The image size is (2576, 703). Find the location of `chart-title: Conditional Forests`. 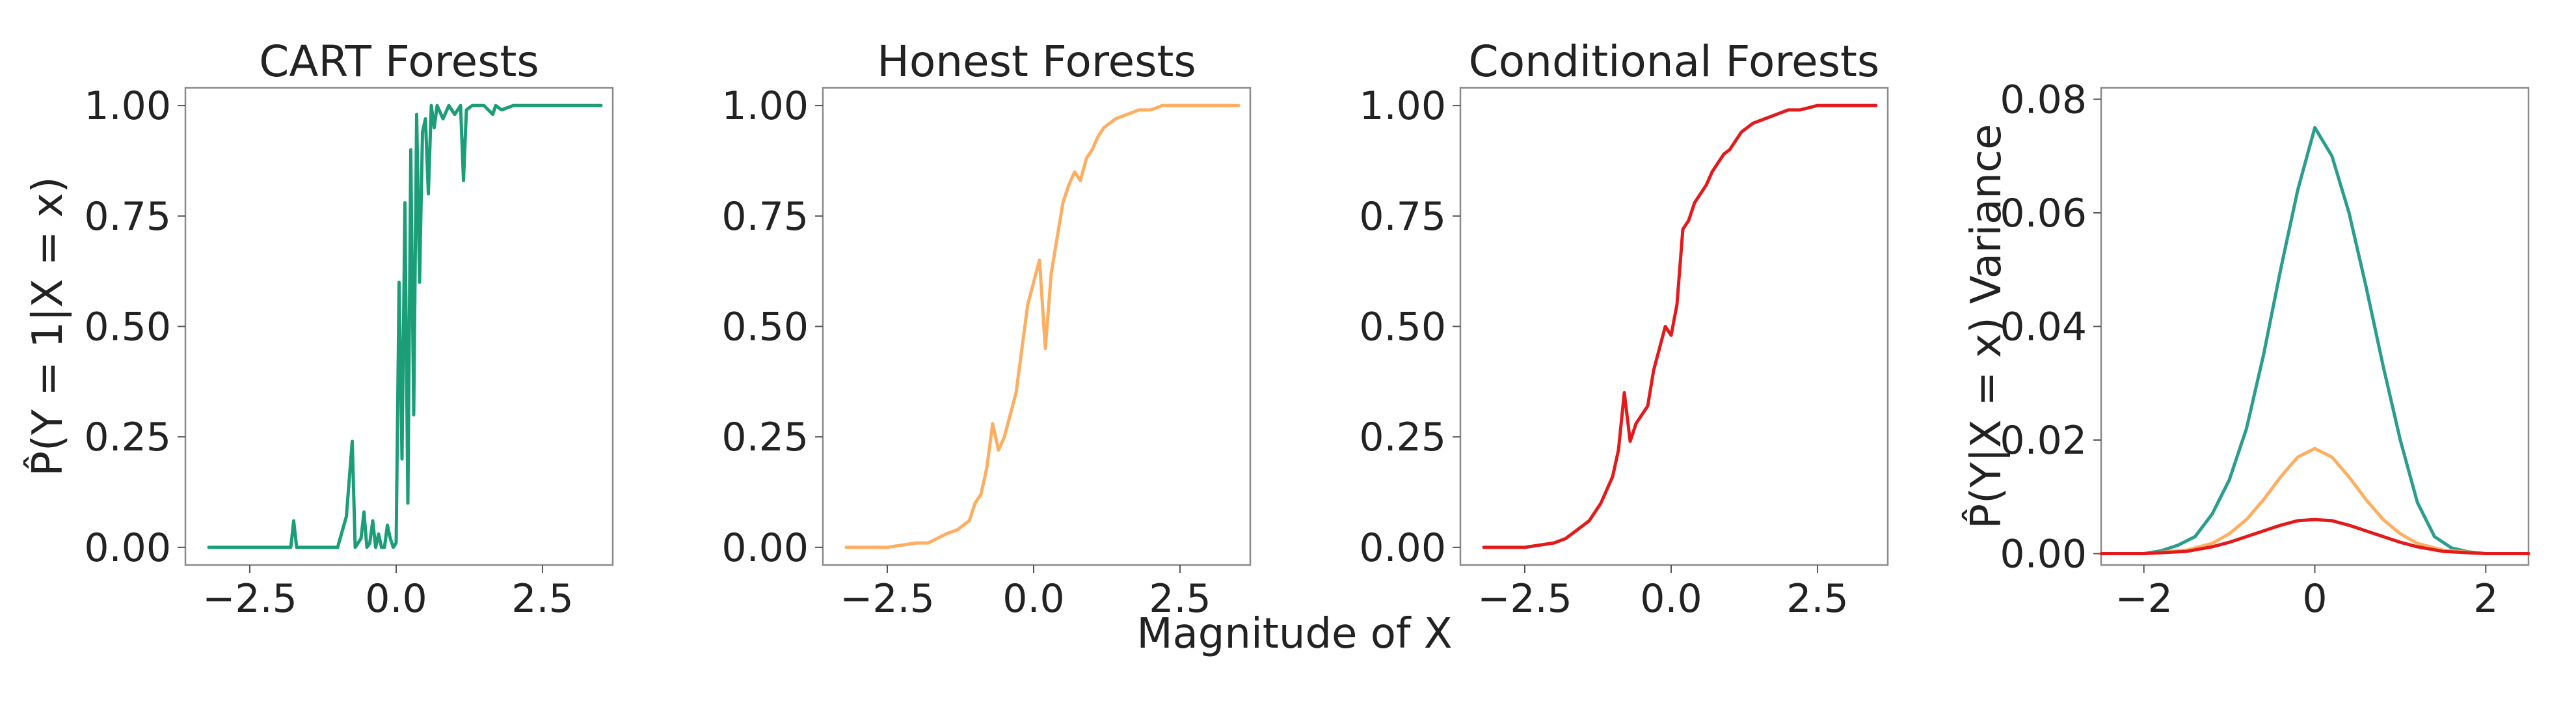

chart-title: Conditional Forests is located at coordinates (1675, 61).